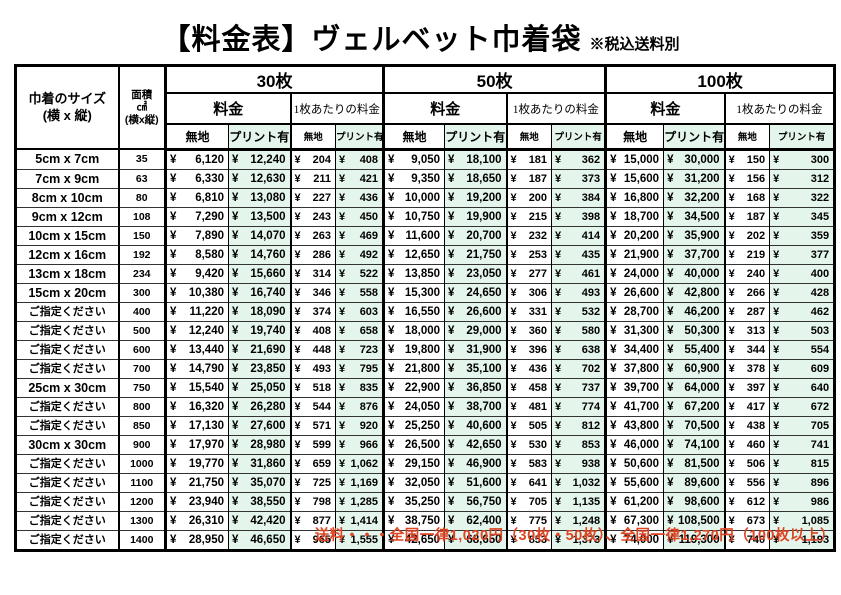  What do you see at coordinates (206, 425) in the screenshot?
I see `price-value: 17,130` at bounding box center [206, 425].